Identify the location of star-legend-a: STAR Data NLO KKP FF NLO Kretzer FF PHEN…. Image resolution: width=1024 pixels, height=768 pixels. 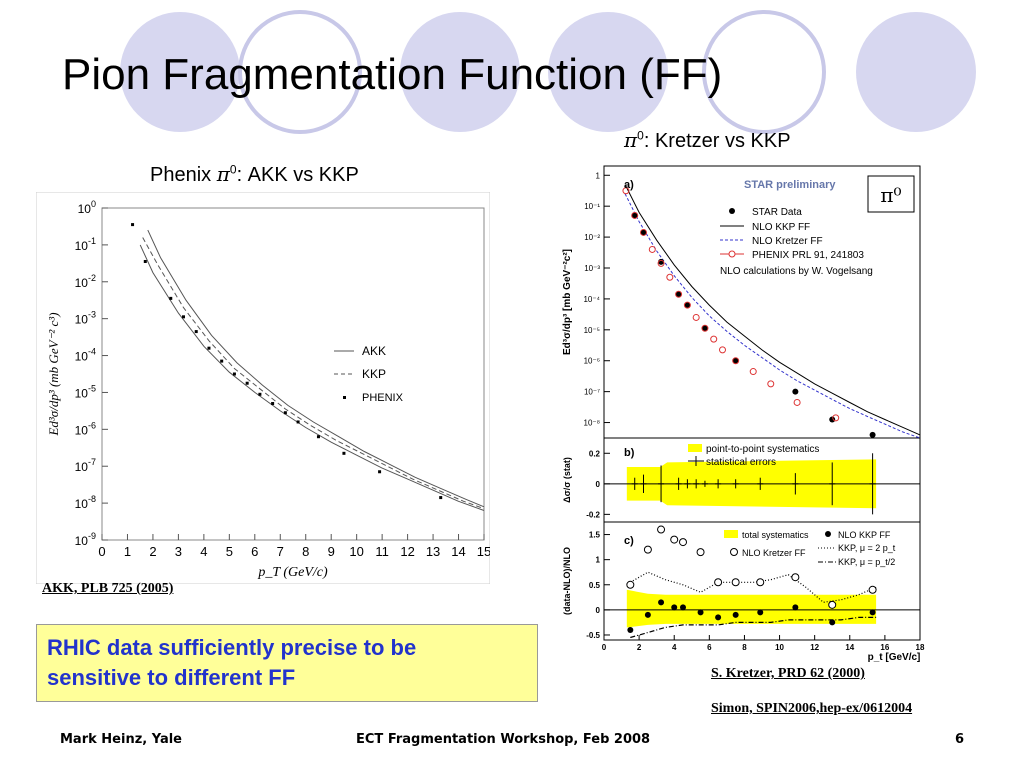
(796, 242).